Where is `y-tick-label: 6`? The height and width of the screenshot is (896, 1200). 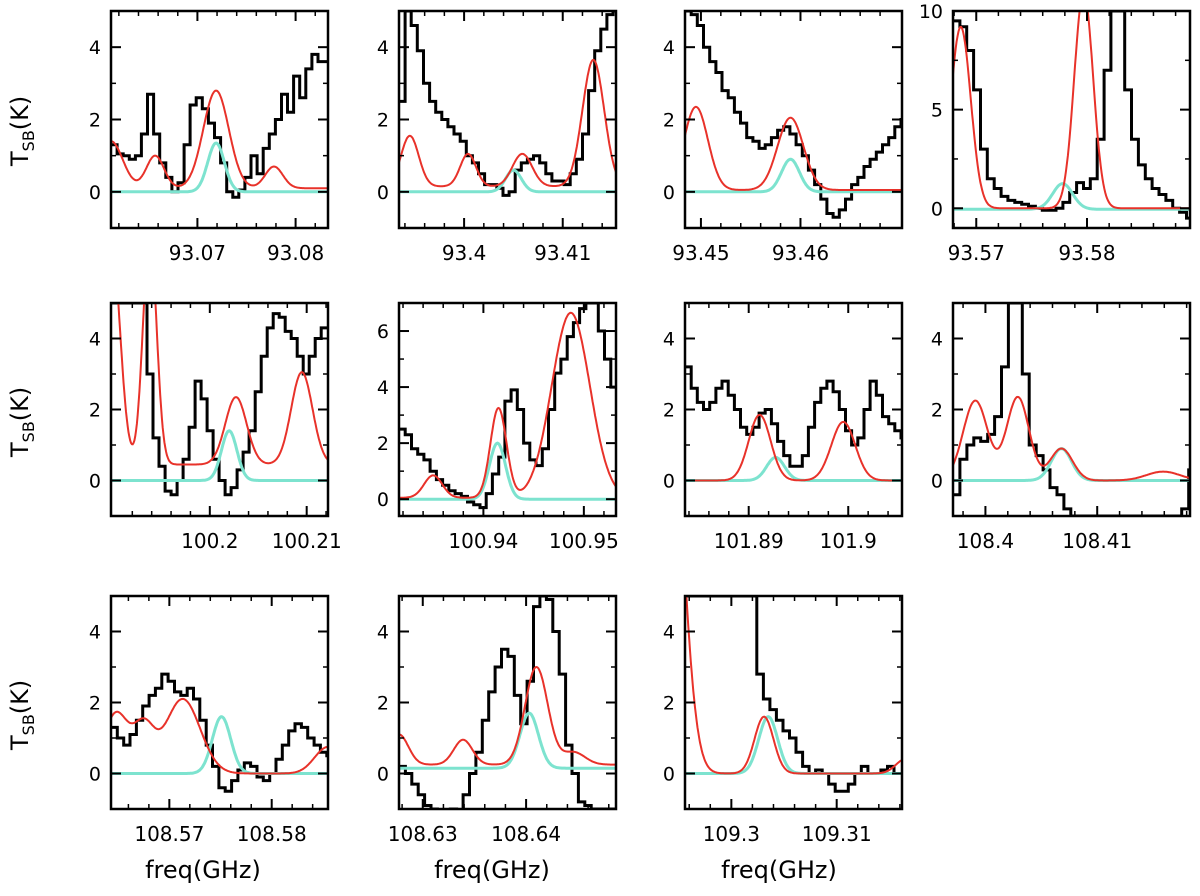
y-tick-label: 6 is located at coordinates (383, 332).